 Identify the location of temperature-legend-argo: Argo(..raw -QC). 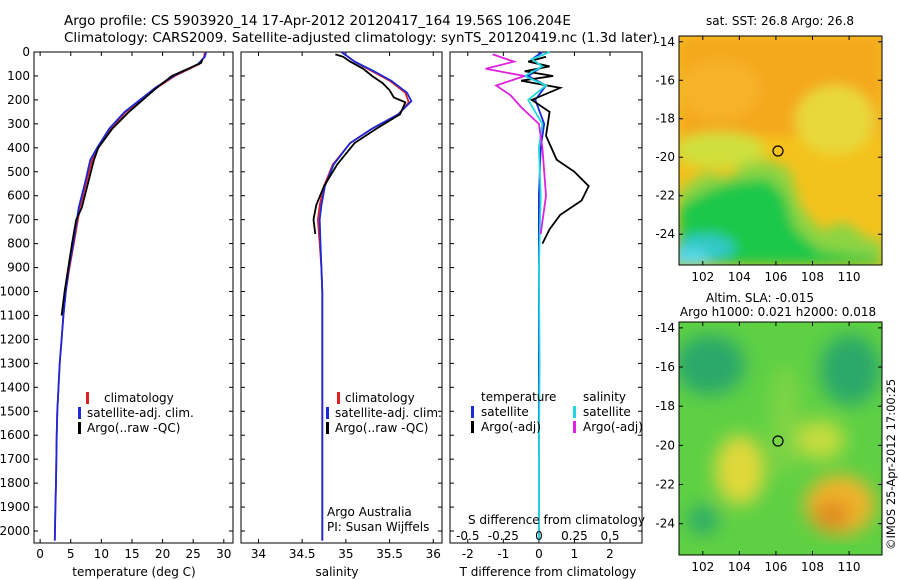
(133, 428).